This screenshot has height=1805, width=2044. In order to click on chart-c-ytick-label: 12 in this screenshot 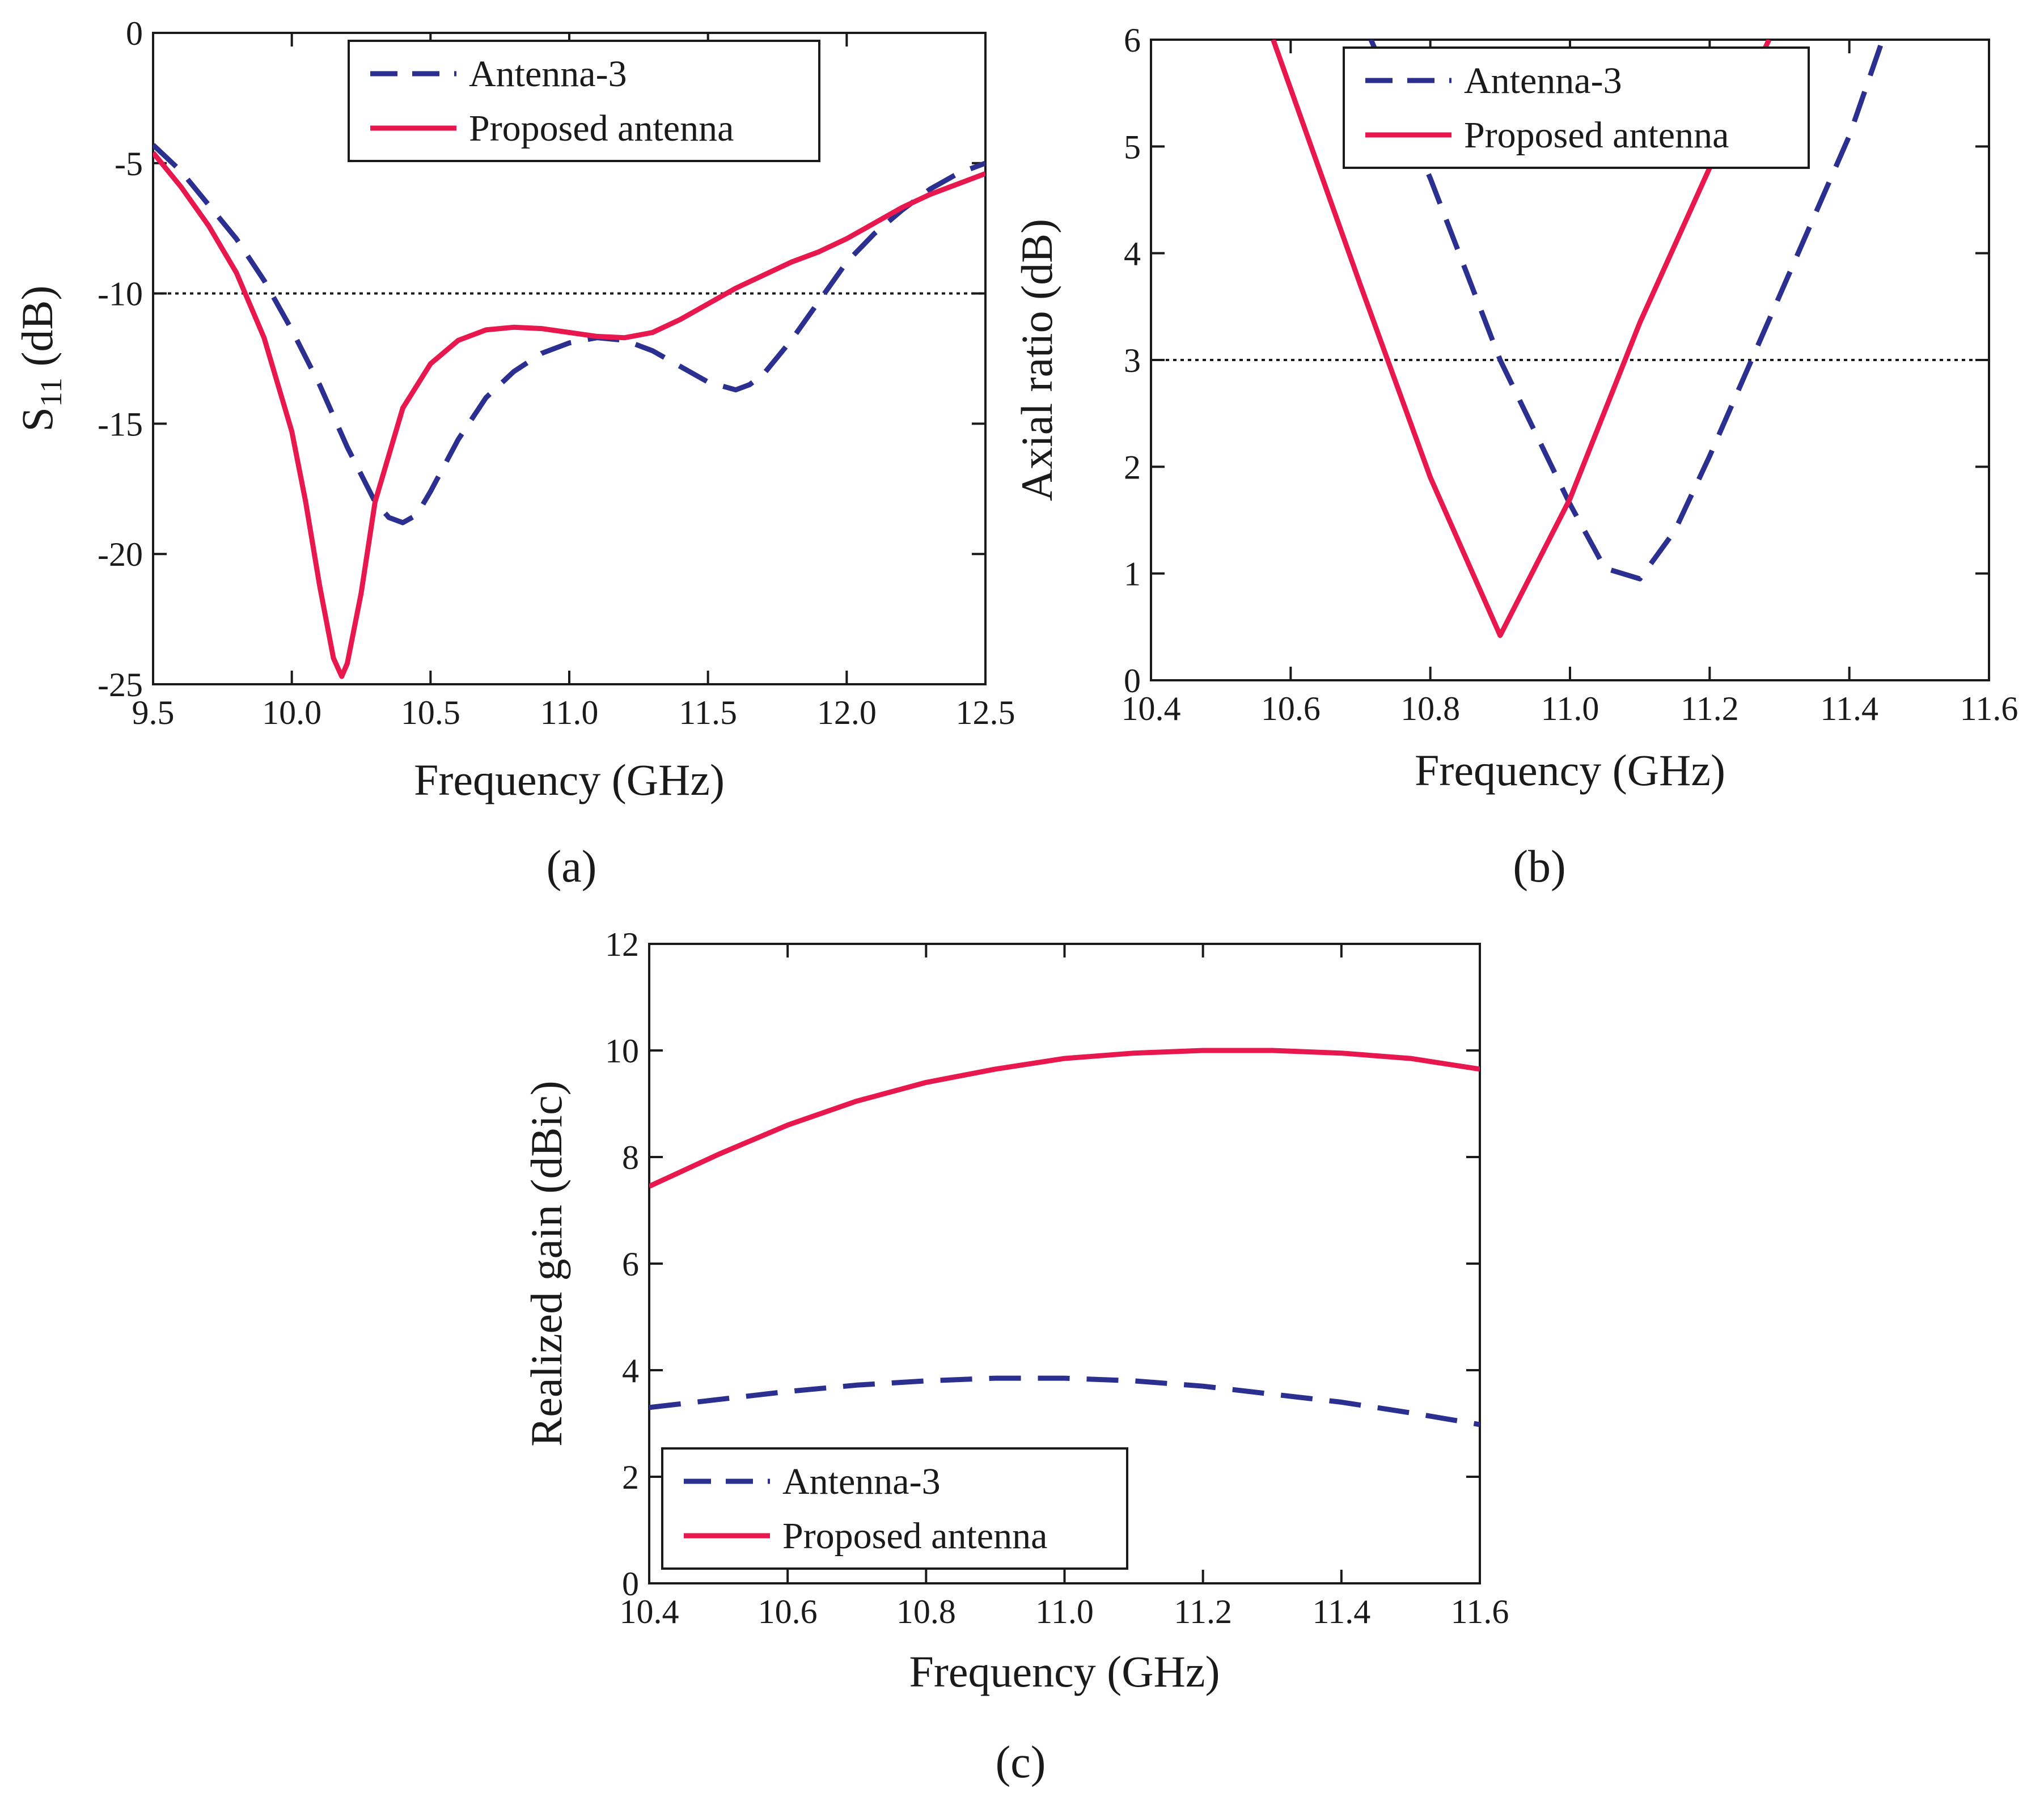, I will do `click(622, 944)`.